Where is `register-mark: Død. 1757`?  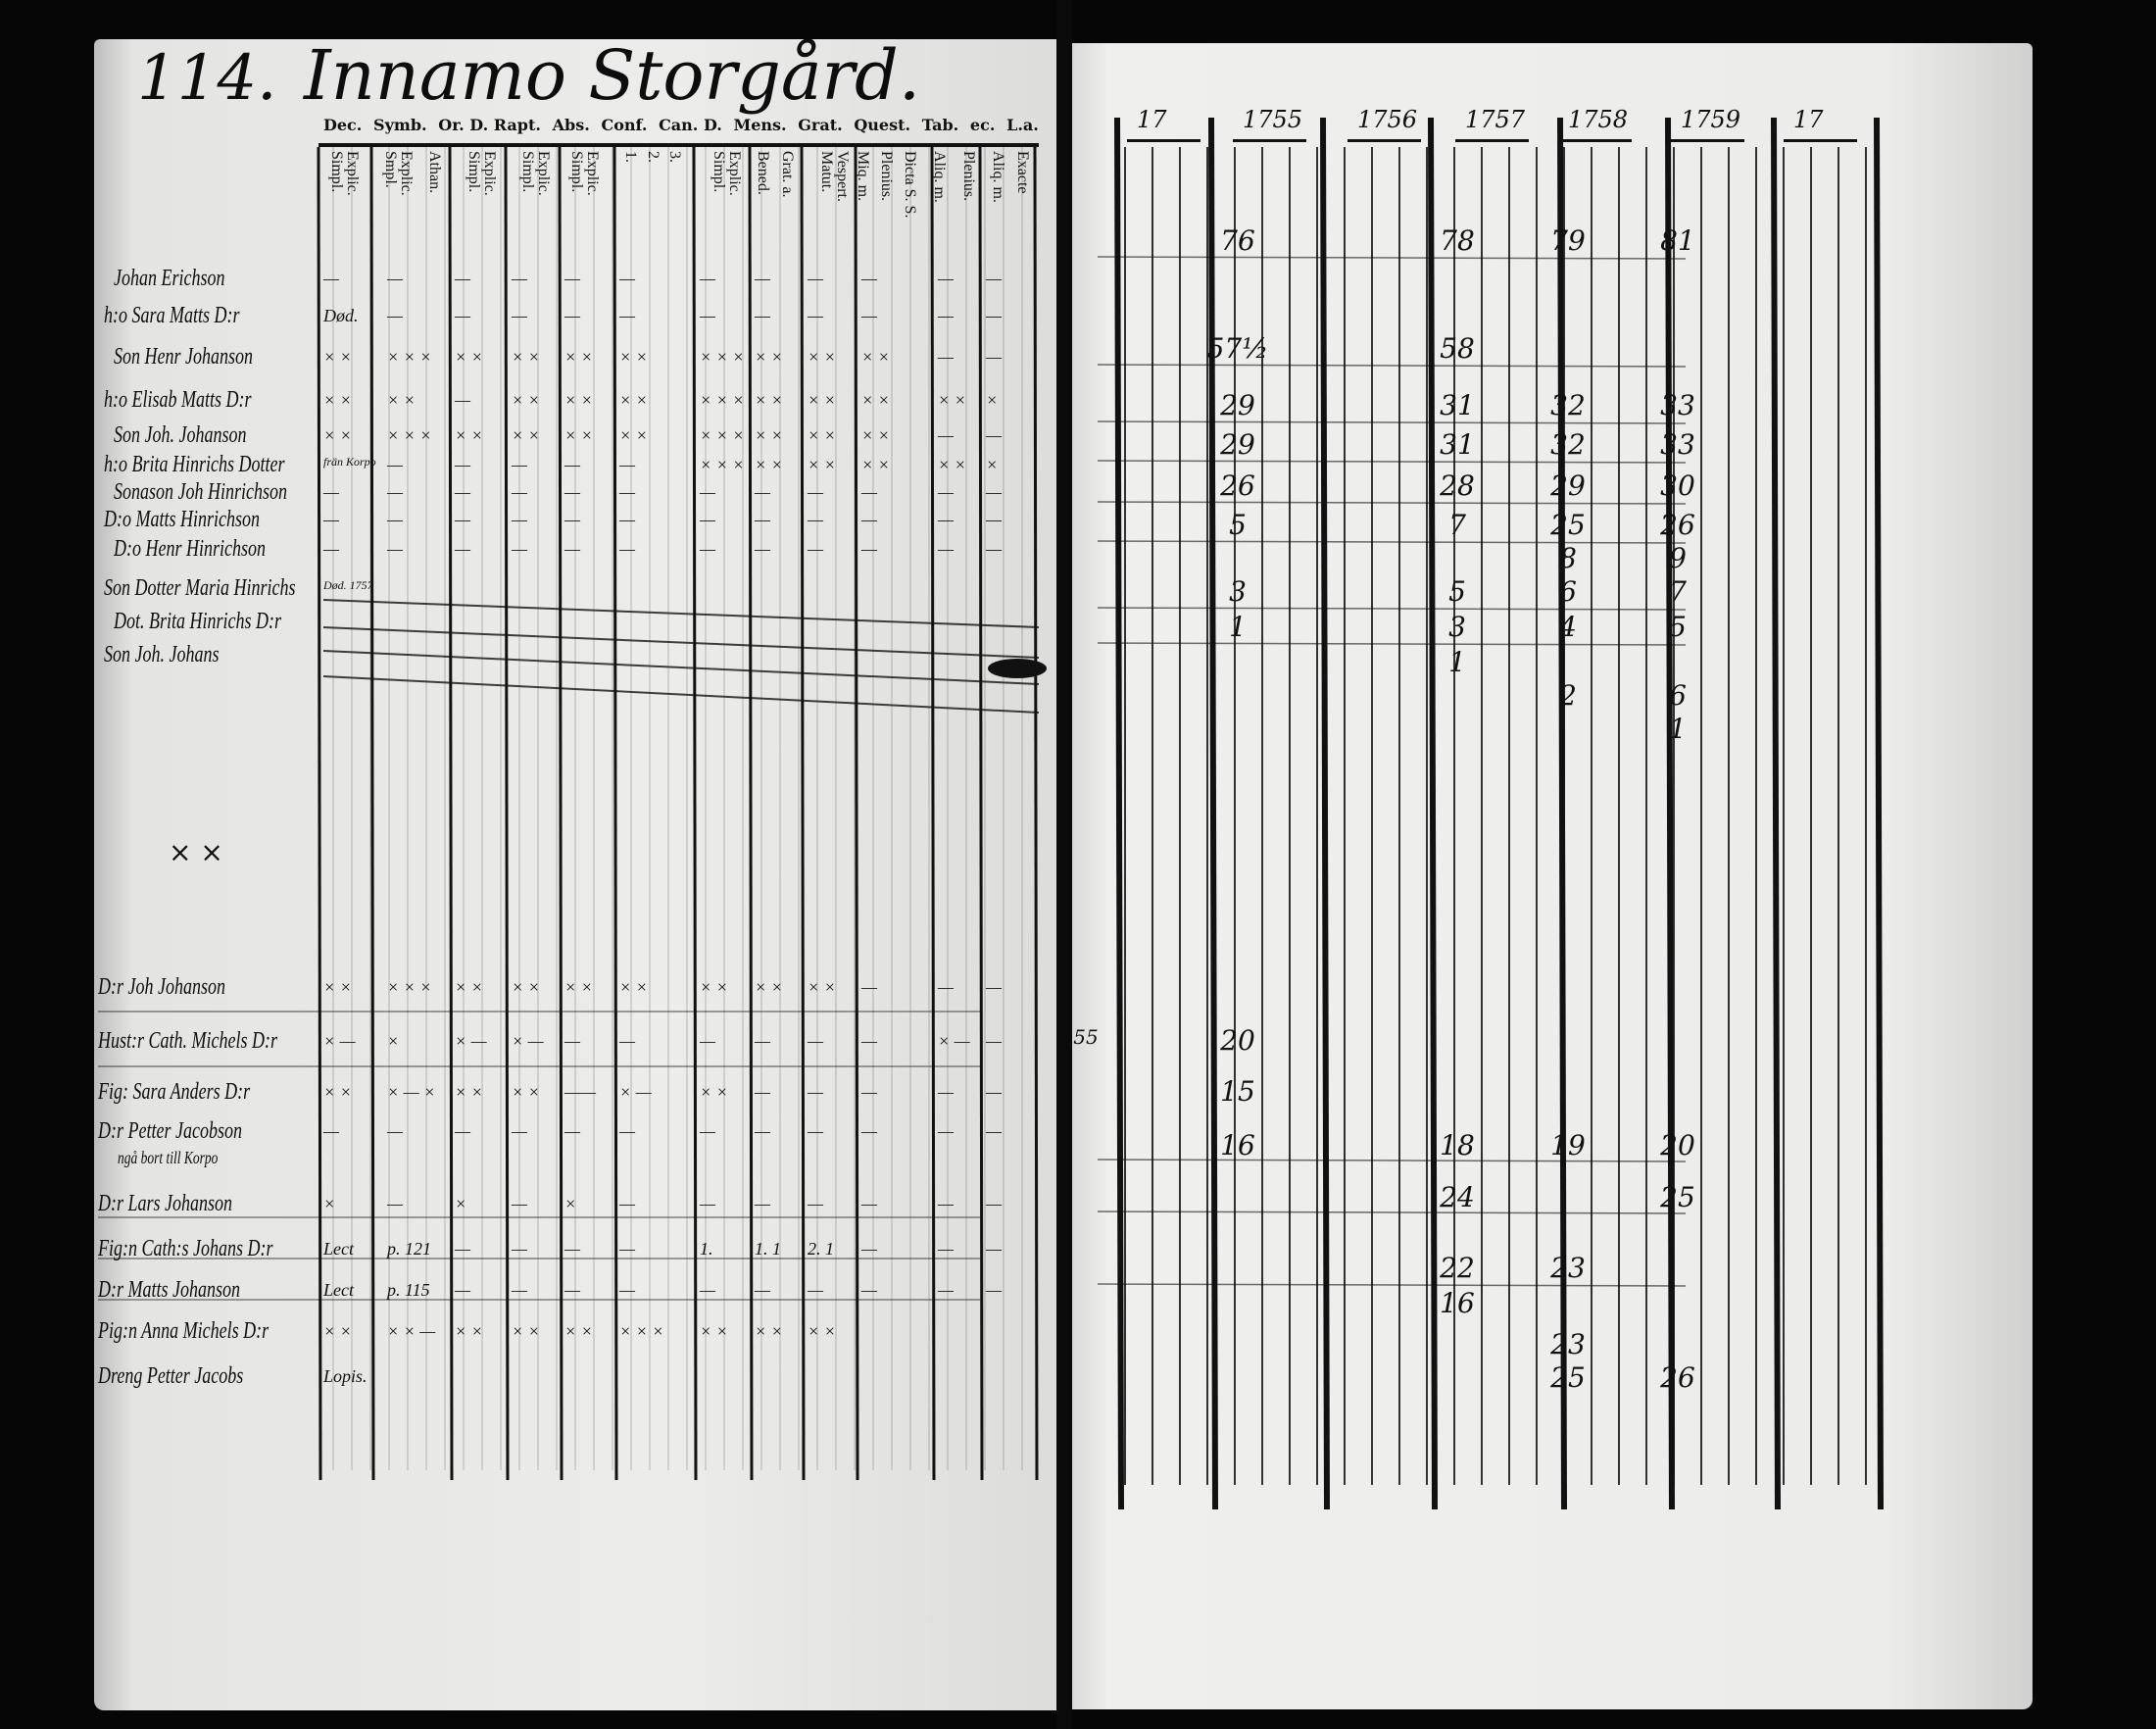 register-mark: Død. 1757 is located at coordinates (348, 585).